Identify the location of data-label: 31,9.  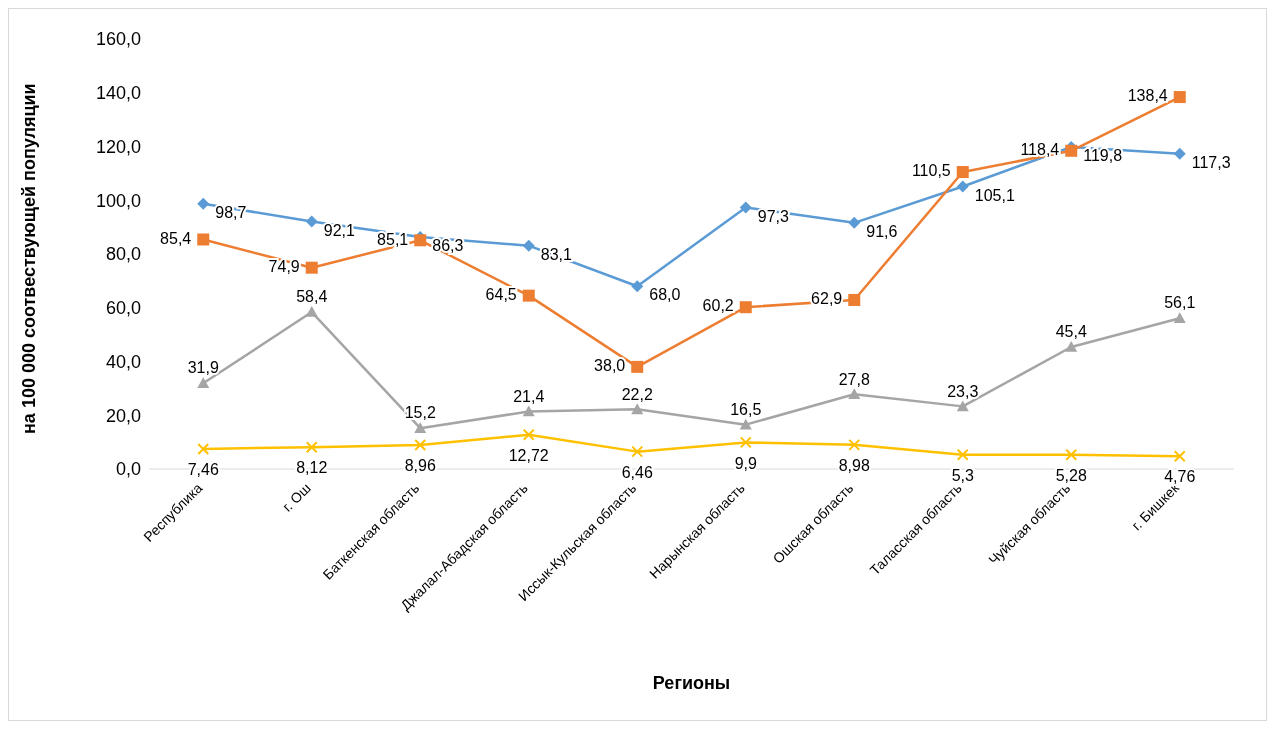
(203, 368).